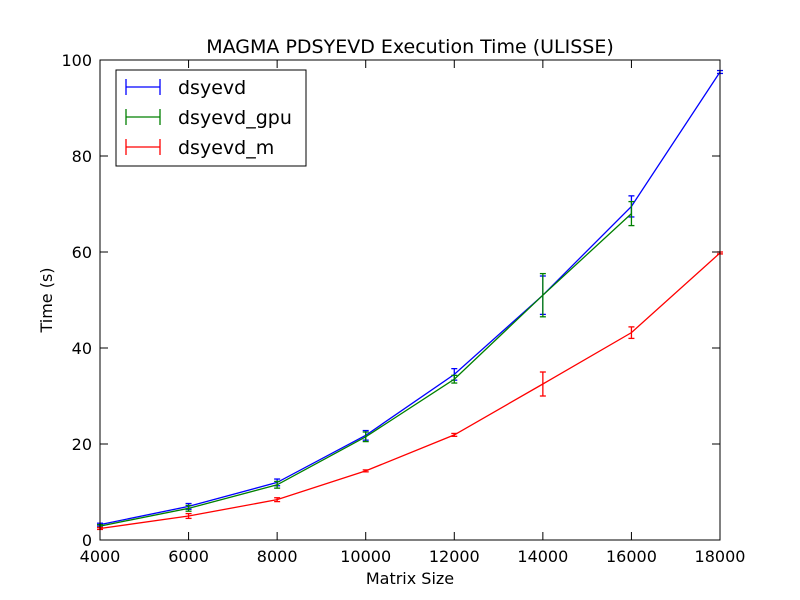  Describe the element at coordinates (365, 556) in the screenshot. I see `x-tick-label: 10000` at that location.